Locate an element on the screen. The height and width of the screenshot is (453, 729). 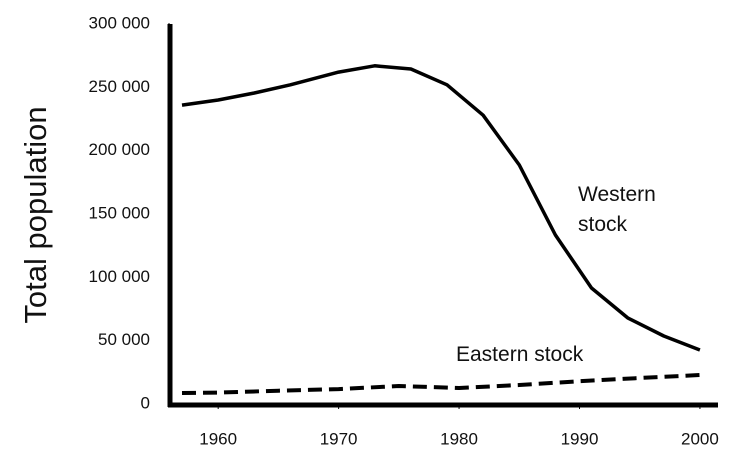
x-tick-label: 1990 is located at coordinates (580, 438).